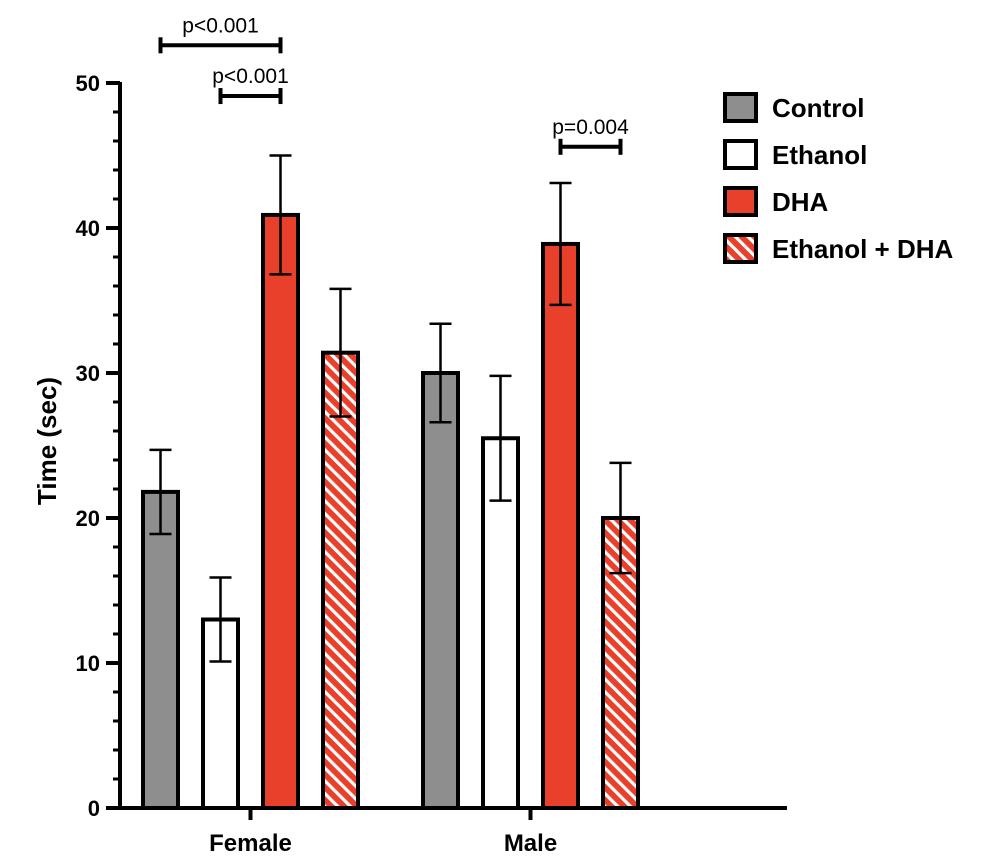 The width and height of the screenshot is (988, 866). Describe the element at coordinates (47, 441) in the screenshot. I see `y-axis-title: Time (sec)` at that location.